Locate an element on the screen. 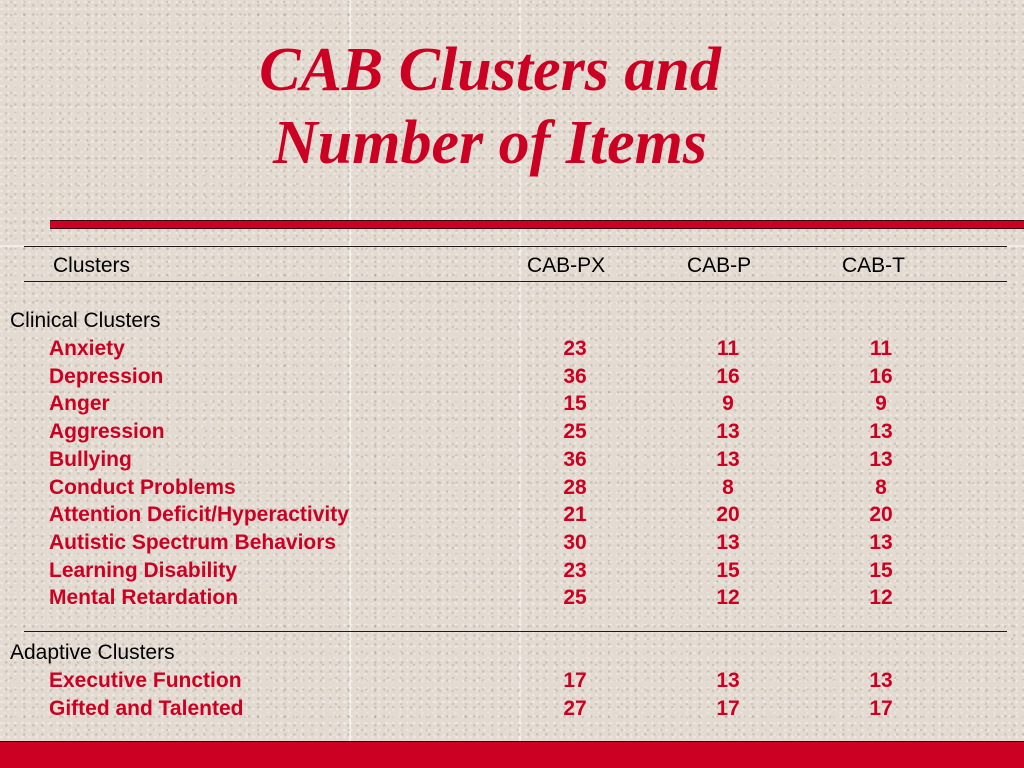  header-top-rule is located at coordinates (515, 246).